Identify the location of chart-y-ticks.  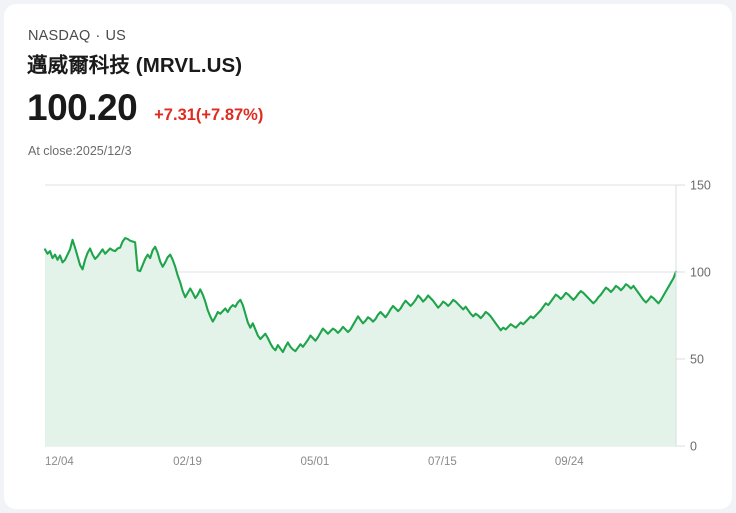
(680, 315).